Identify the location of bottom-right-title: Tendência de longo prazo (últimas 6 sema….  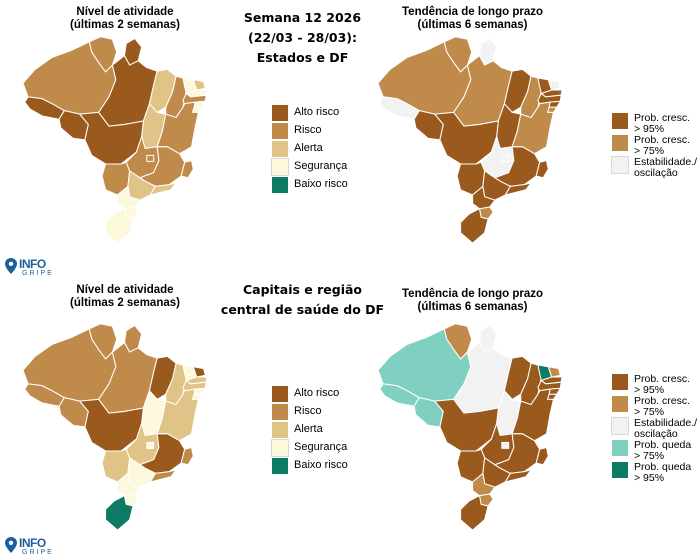
(472, 300).